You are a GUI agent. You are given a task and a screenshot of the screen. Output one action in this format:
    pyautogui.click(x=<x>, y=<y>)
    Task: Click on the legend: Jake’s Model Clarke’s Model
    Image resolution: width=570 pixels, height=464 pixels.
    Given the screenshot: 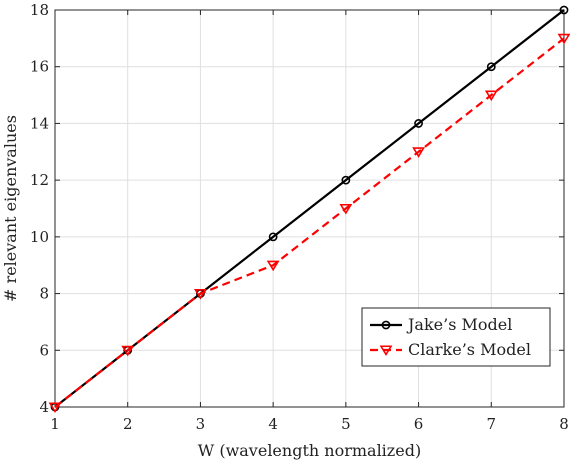 What is the action you would take?
    pyautogui.click(x=456, y=337)
    